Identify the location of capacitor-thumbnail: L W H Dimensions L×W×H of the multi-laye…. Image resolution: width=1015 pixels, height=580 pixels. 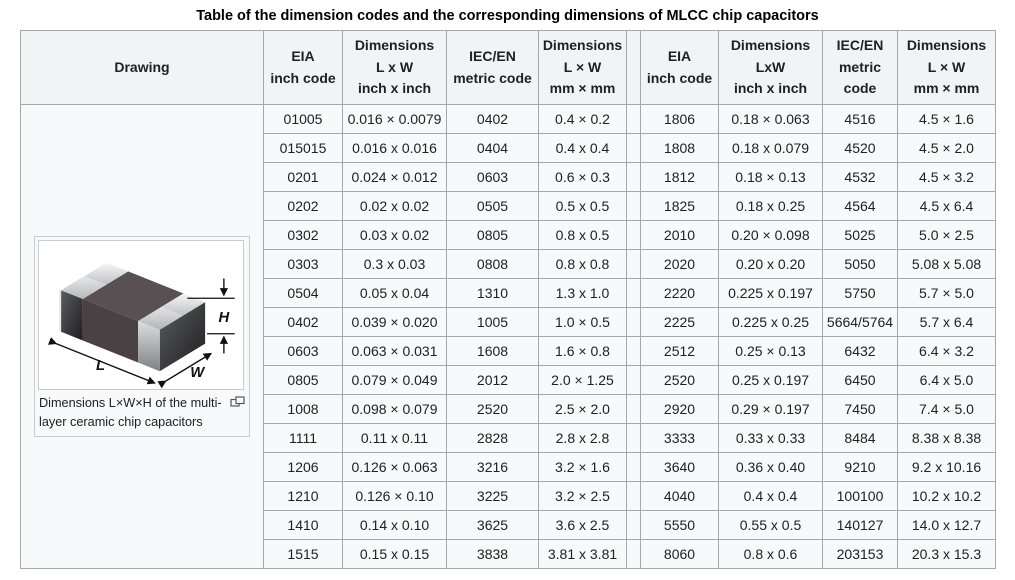
(142, 336).